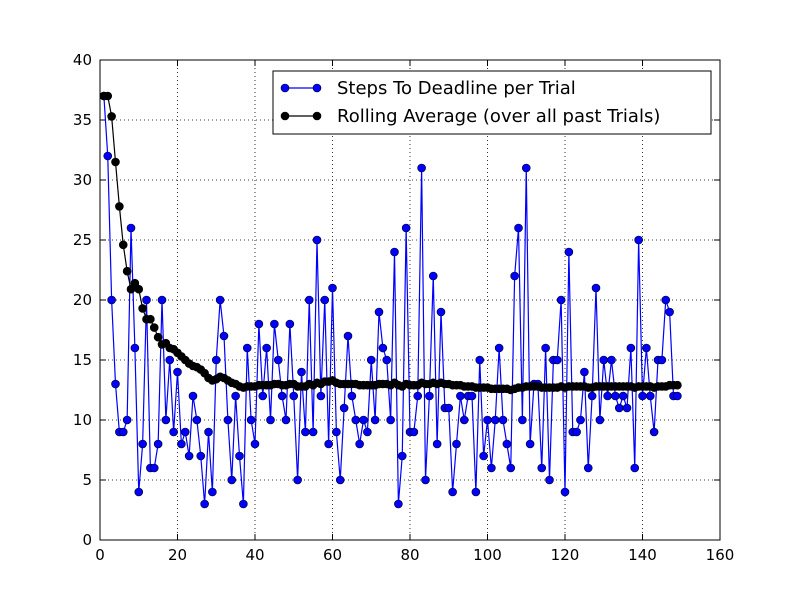  I want to click on x-tick-label: 80, so click(409, 555).